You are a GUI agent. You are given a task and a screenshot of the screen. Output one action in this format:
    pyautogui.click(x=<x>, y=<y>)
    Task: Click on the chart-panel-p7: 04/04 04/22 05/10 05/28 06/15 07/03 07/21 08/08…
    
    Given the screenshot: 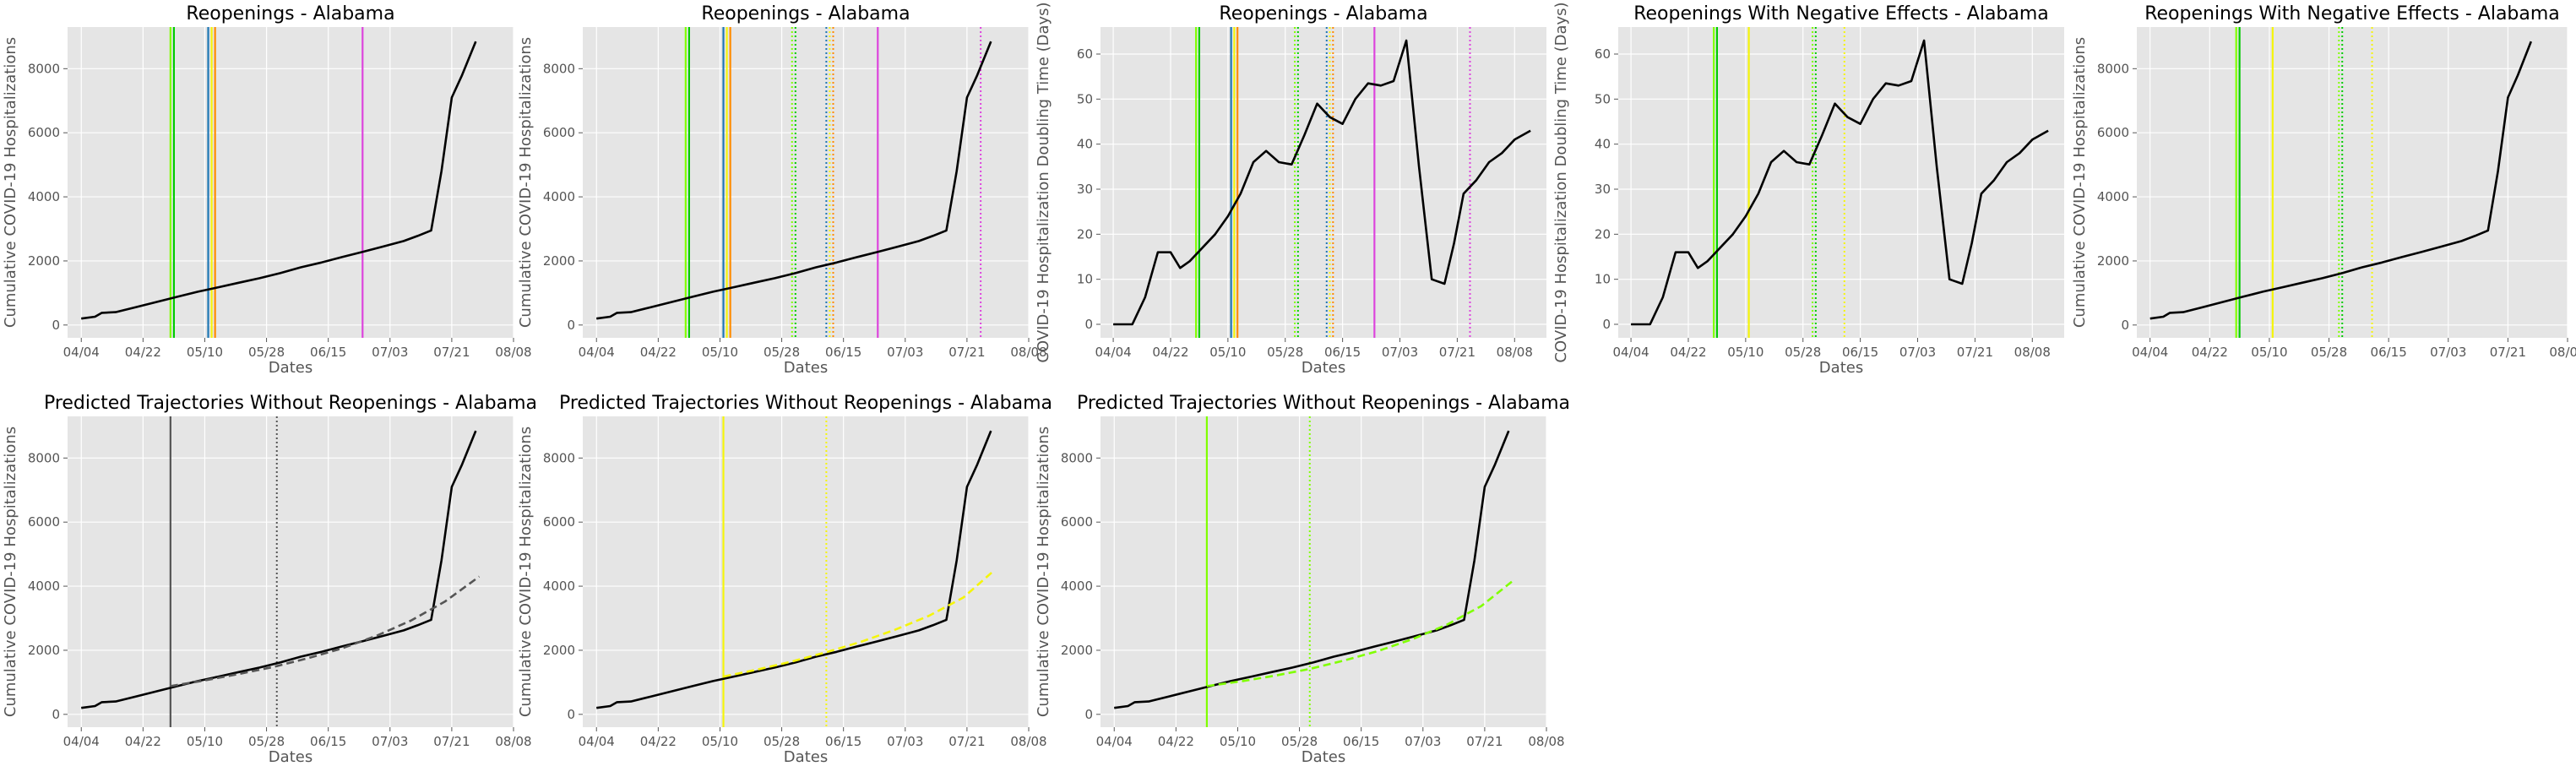 What is the action you would take?
    pyautogui.click(x=784, y=579)
    